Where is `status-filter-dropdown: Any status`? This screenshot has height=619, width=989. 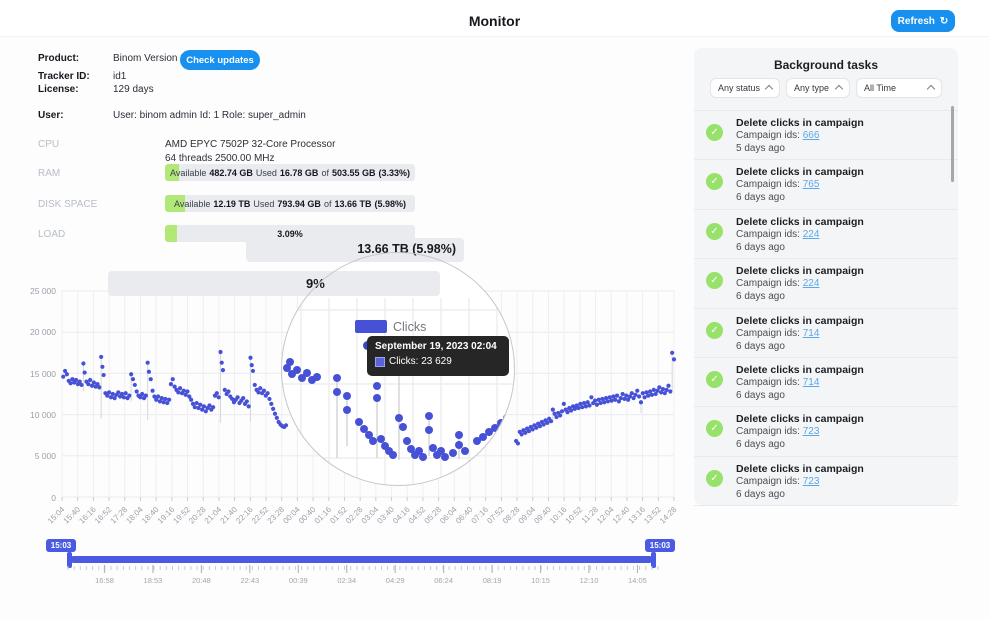 status-filter-dropdown: Any status is located at coordinates (745, 88).